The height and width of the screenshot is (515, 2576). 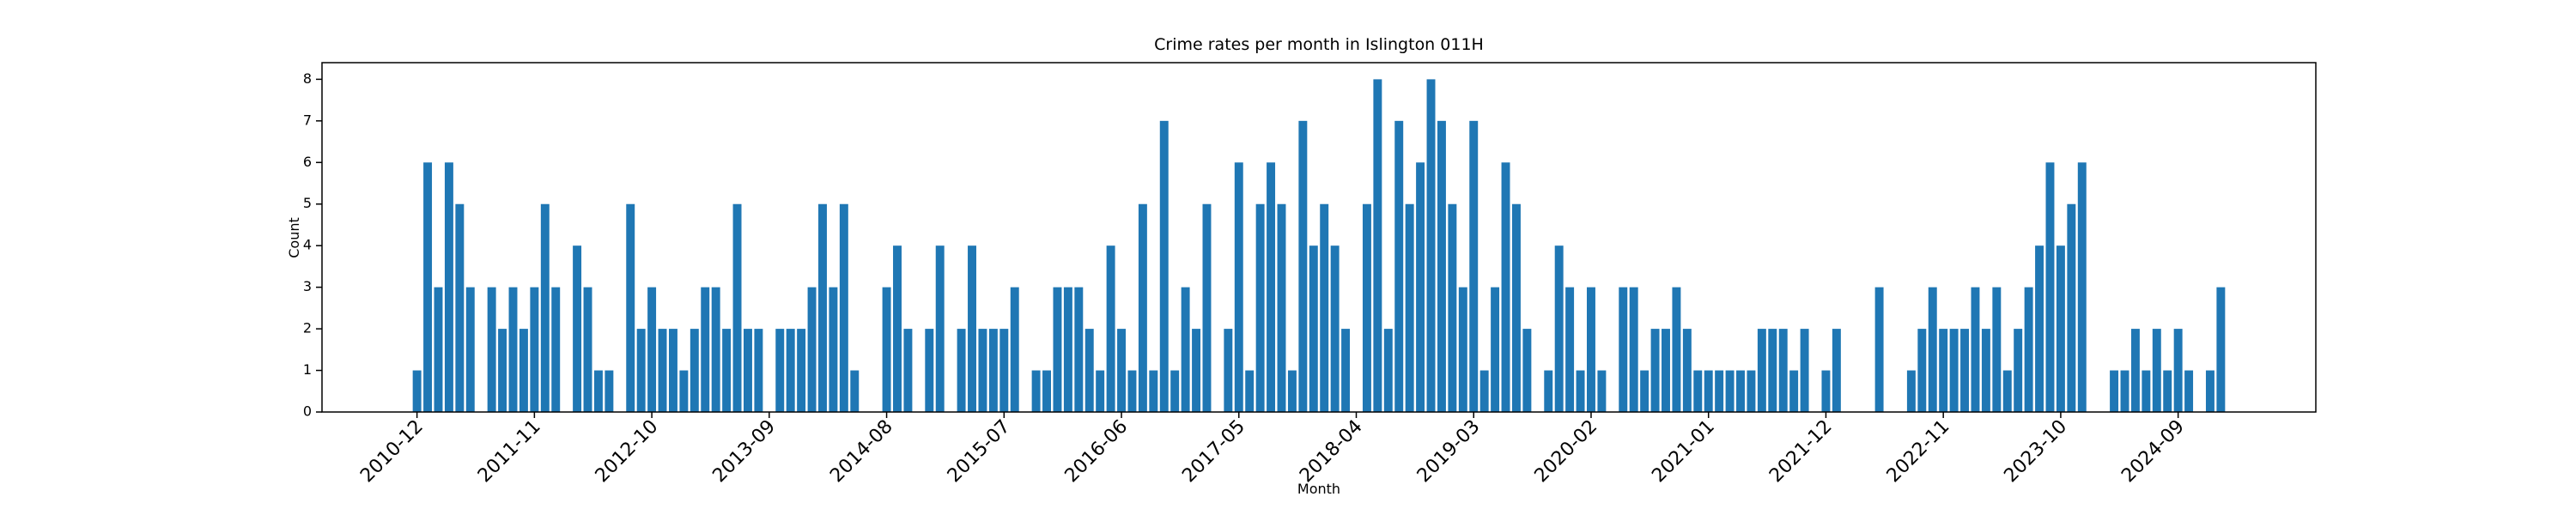 I want to click on y-tick-label: 1, so click(x=307, y=369).